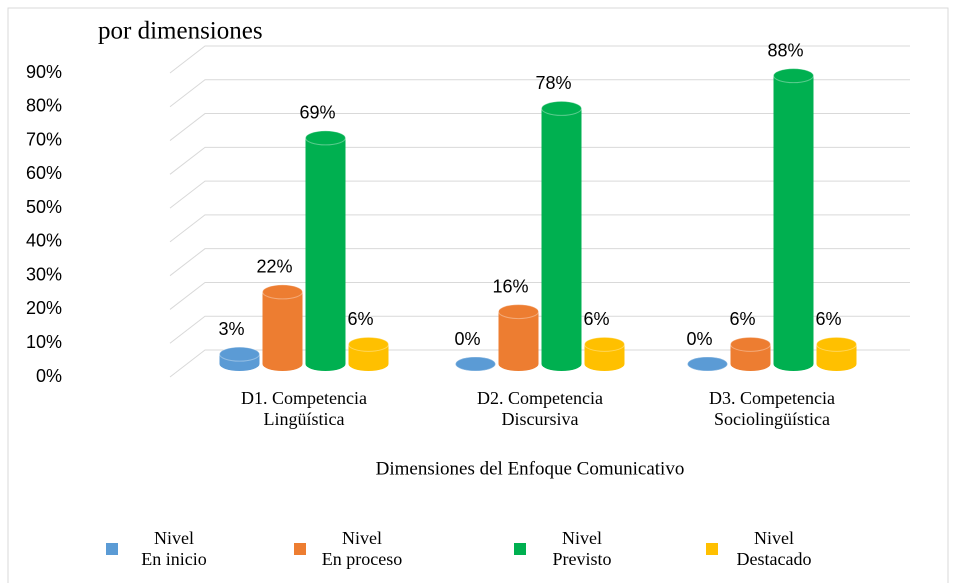  I want to click on legend-label: Nivel Destacado, so click(774, 548).